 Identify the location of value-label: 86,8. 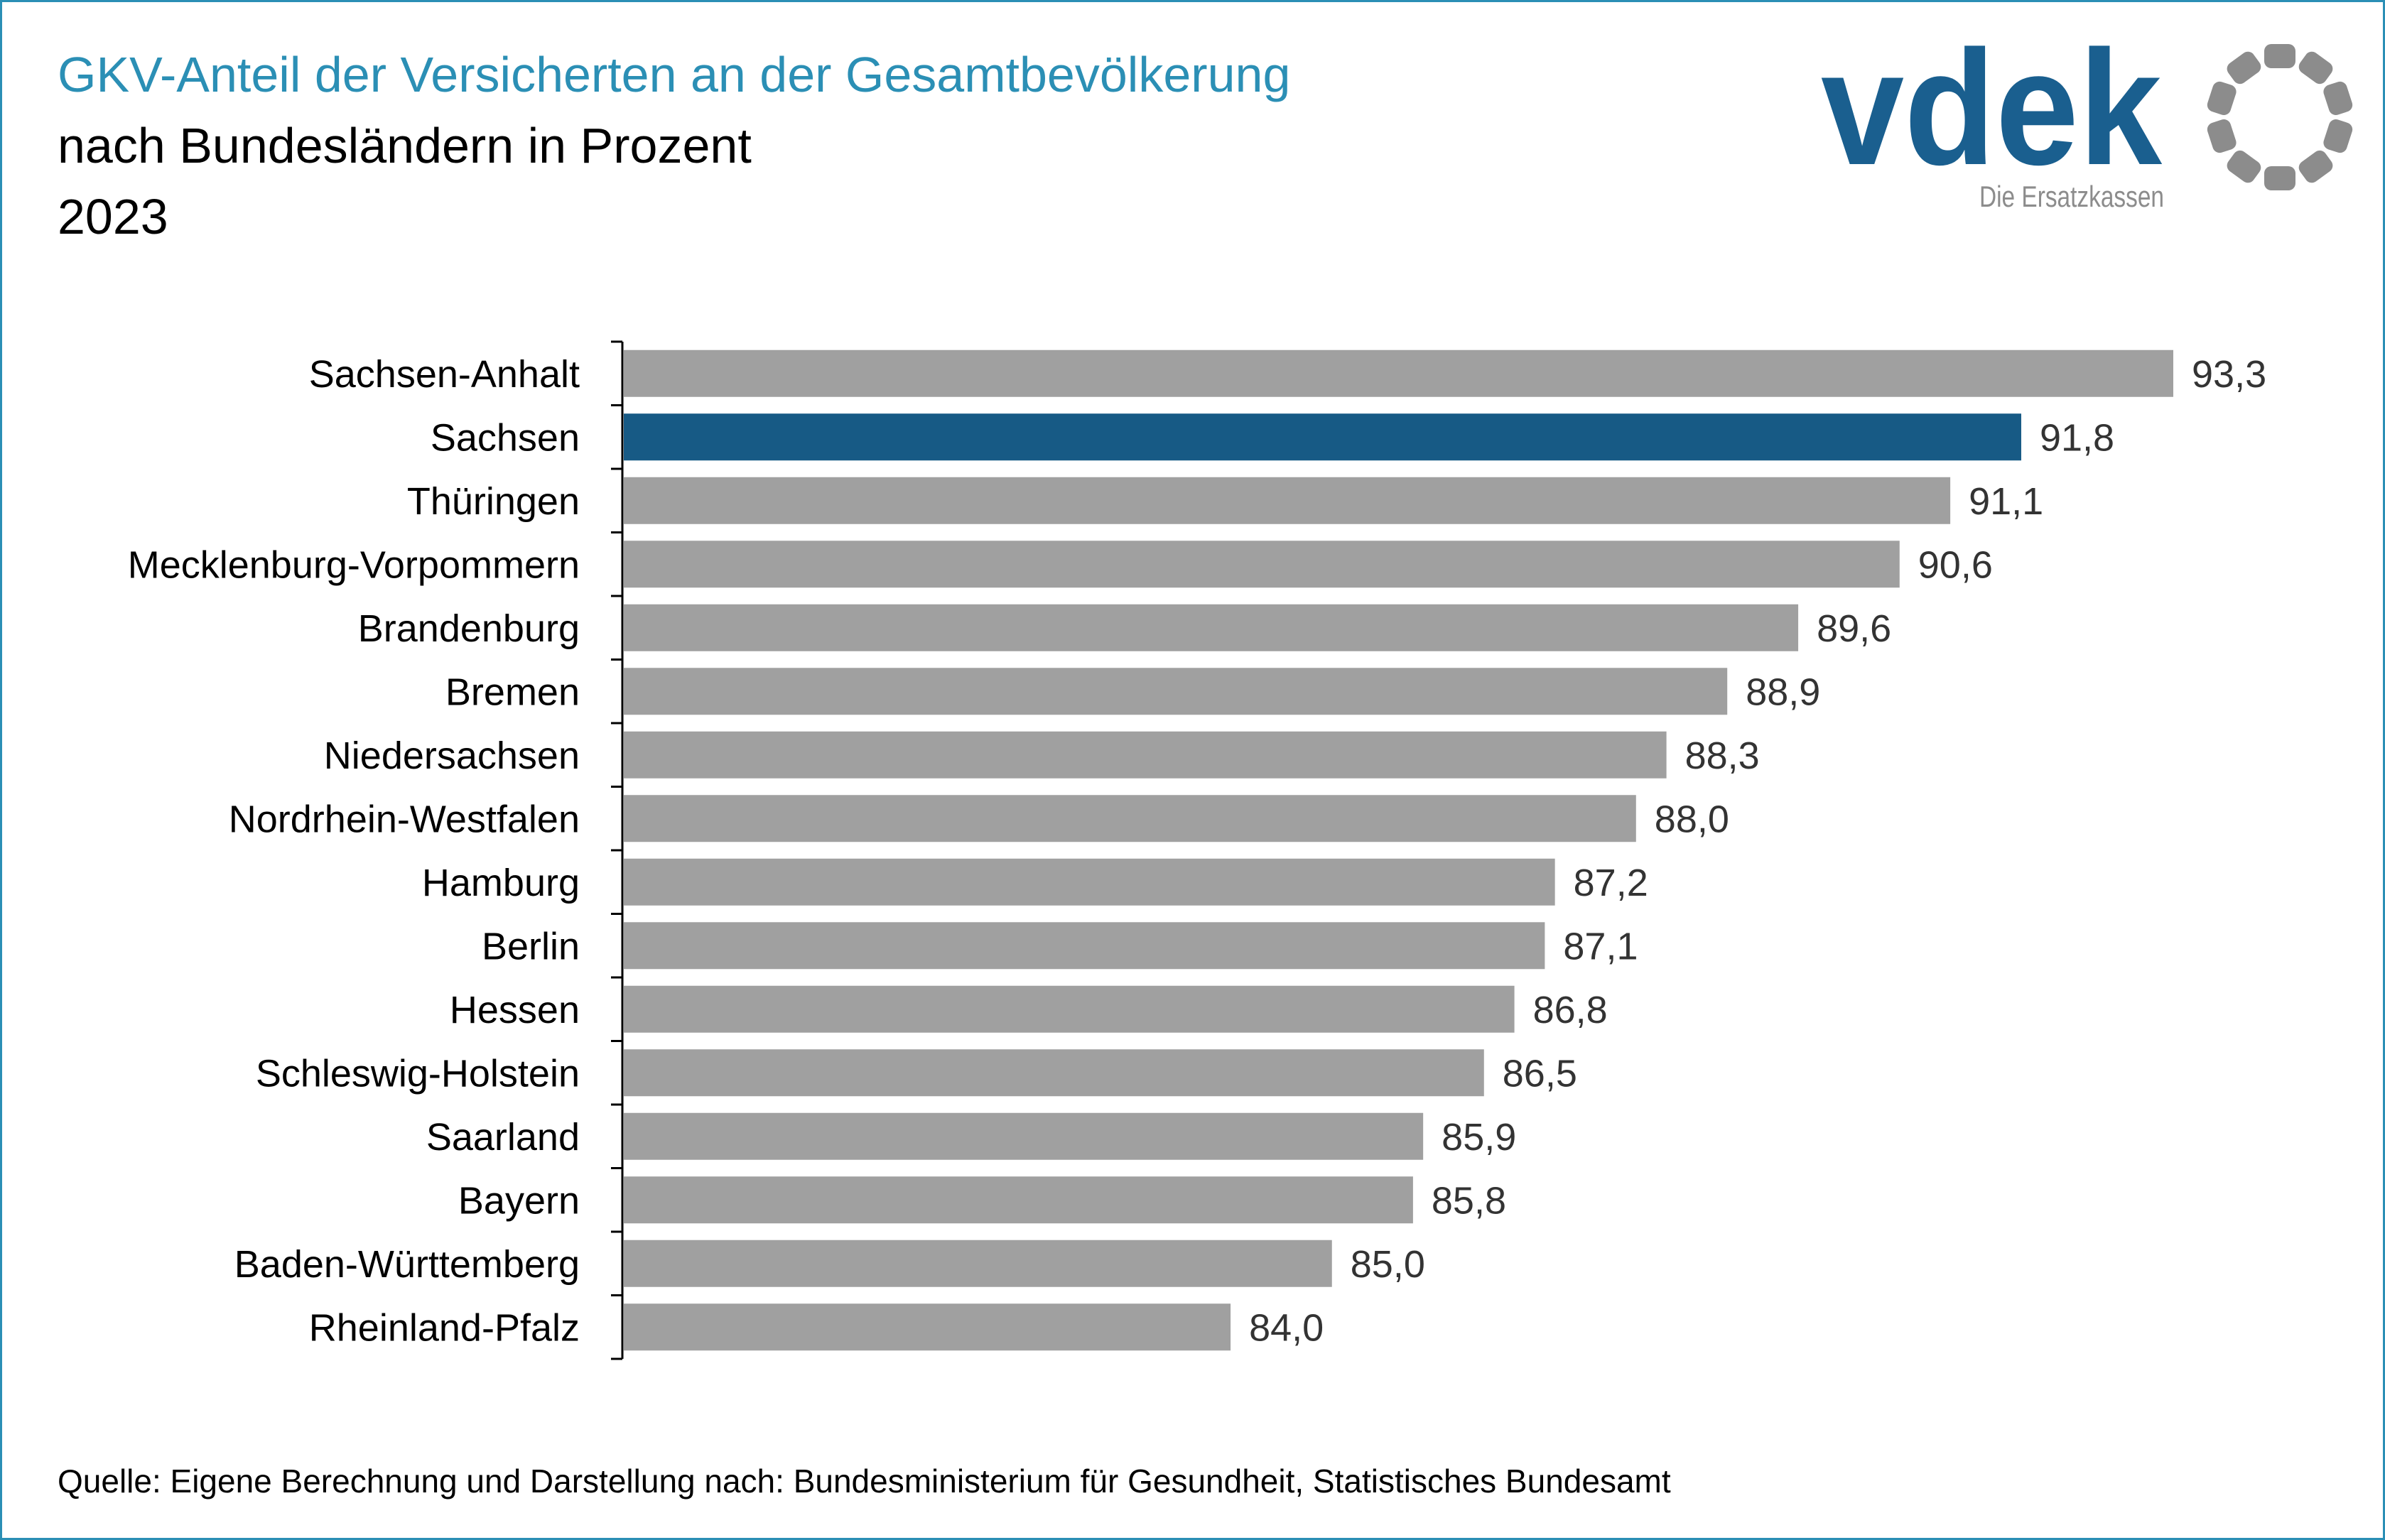
(1570, 1010).